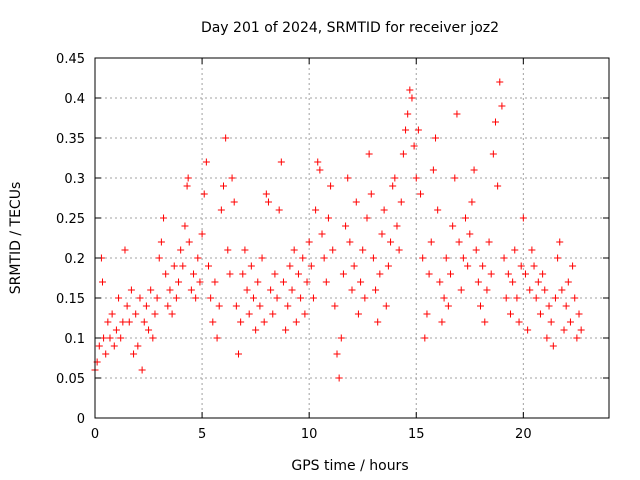  Describe the element at coordinates (70, 219) in the screenshot. I see `y-tick-label: 0.25` at that location.